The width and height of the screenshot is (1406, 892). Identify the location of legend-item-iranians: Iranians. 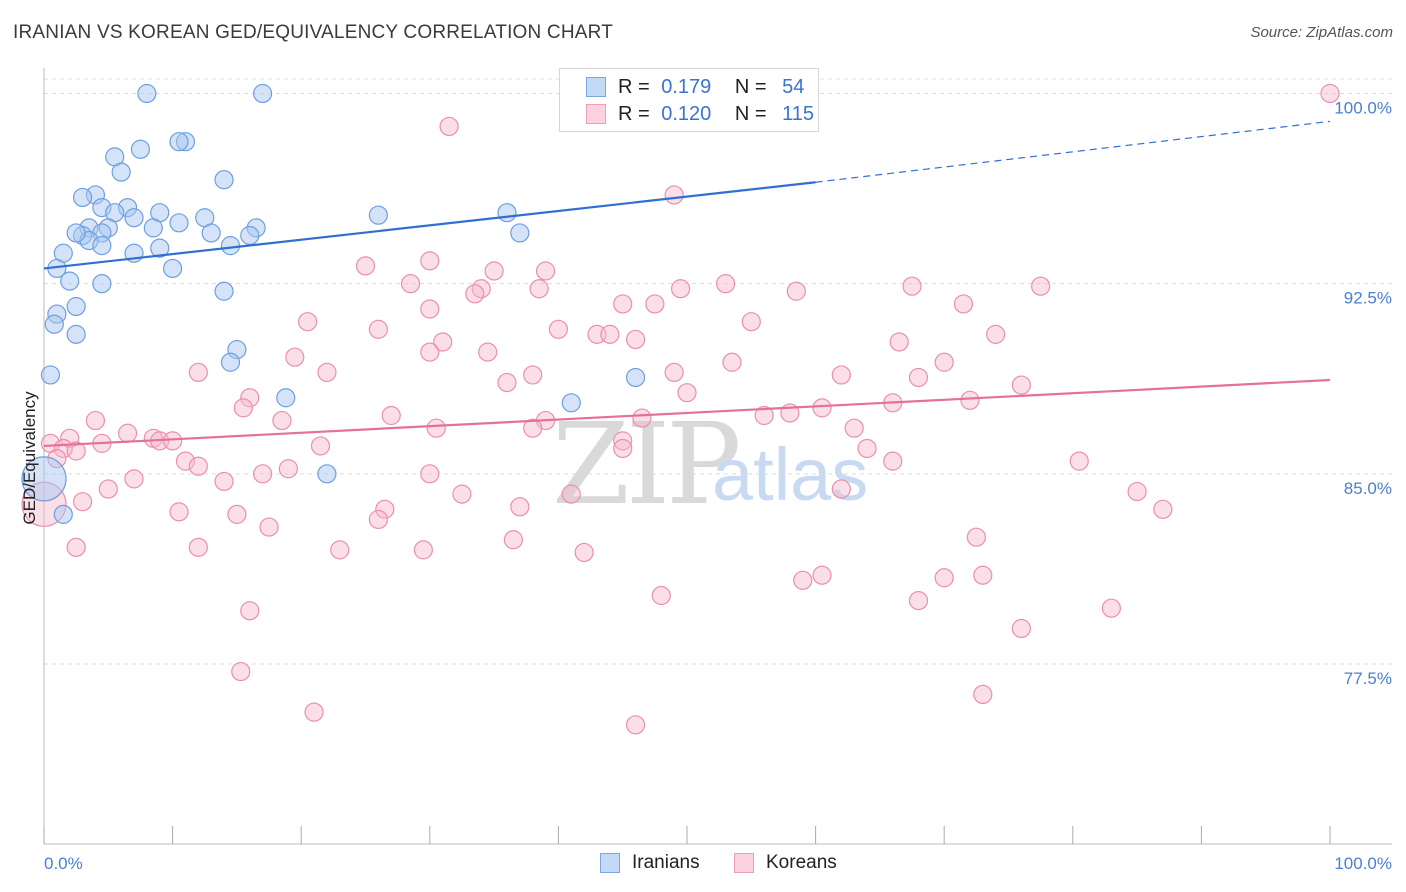
(650, 863).